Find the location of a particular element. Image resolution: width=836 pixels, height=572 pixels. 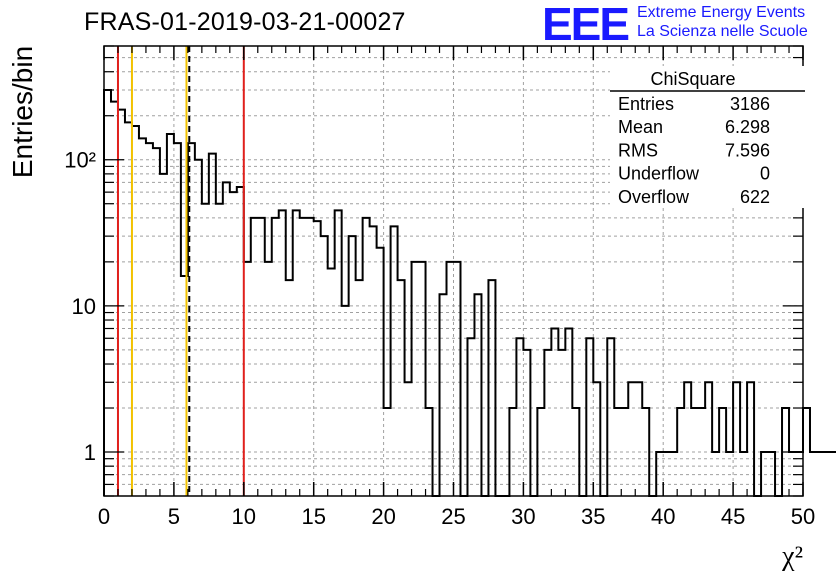

x-tick-label: 40 is located at coordinates (663, 516).